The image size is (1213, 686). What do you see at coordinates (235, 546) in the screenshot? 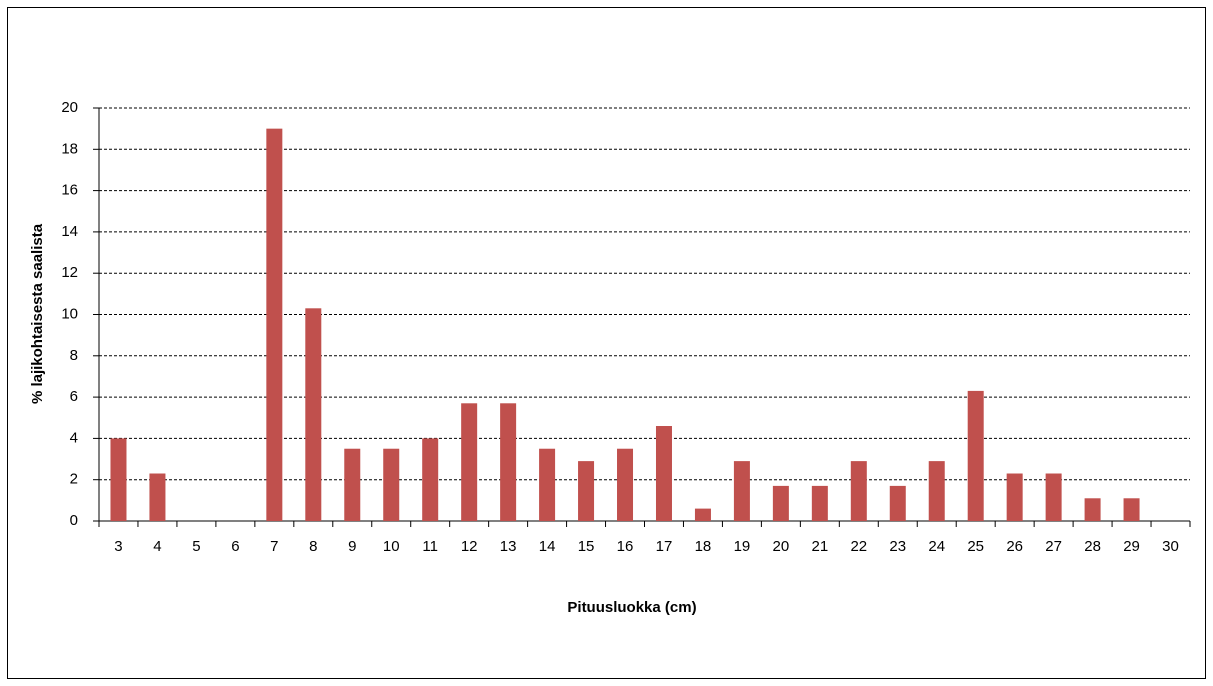
I see `x-tick-label: 6` at bounding box center [235, 546].